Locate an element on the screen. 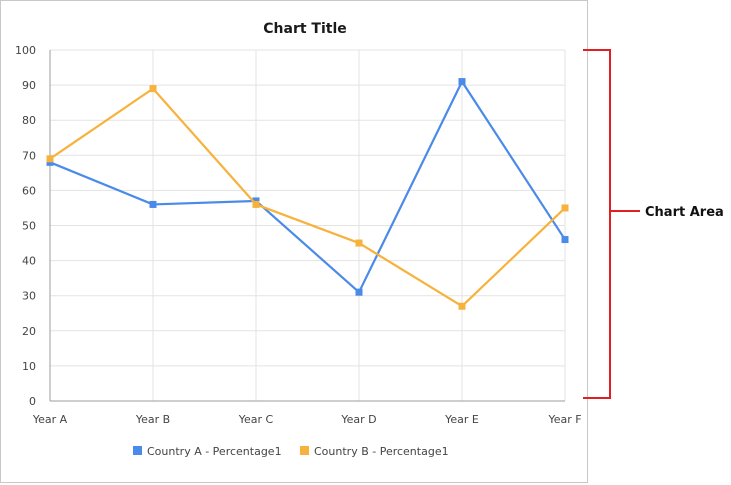 This screenshot has width=731, height=485. x-tick-label: Year D is located at coordinates (358, 419).